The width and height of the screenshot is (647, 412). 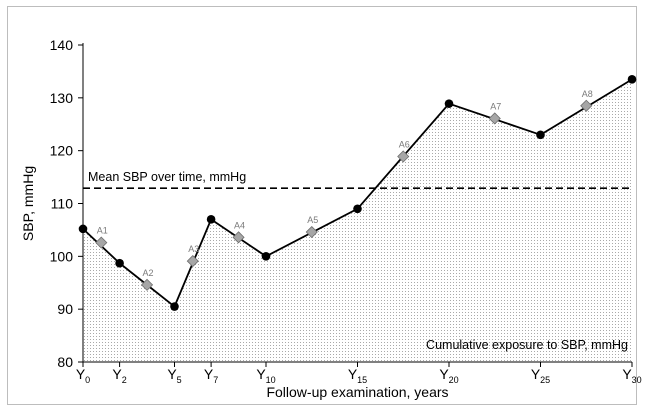 I want to click on area-segment-label: A4, so click(x=239, y=225).